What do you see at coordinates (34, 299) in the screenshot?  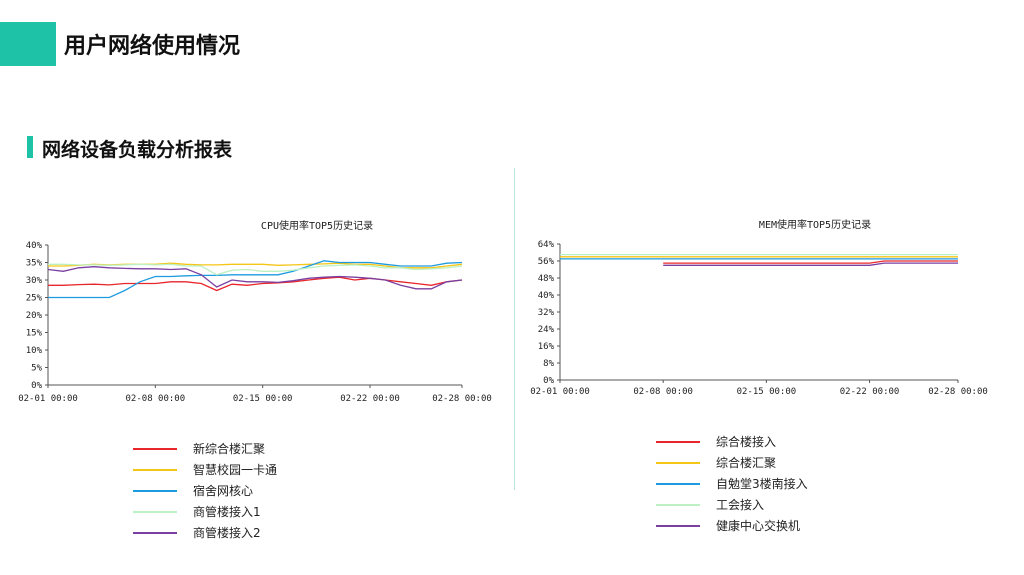 I see `y-tick-label: 25%` at bounding box center [34, 299].